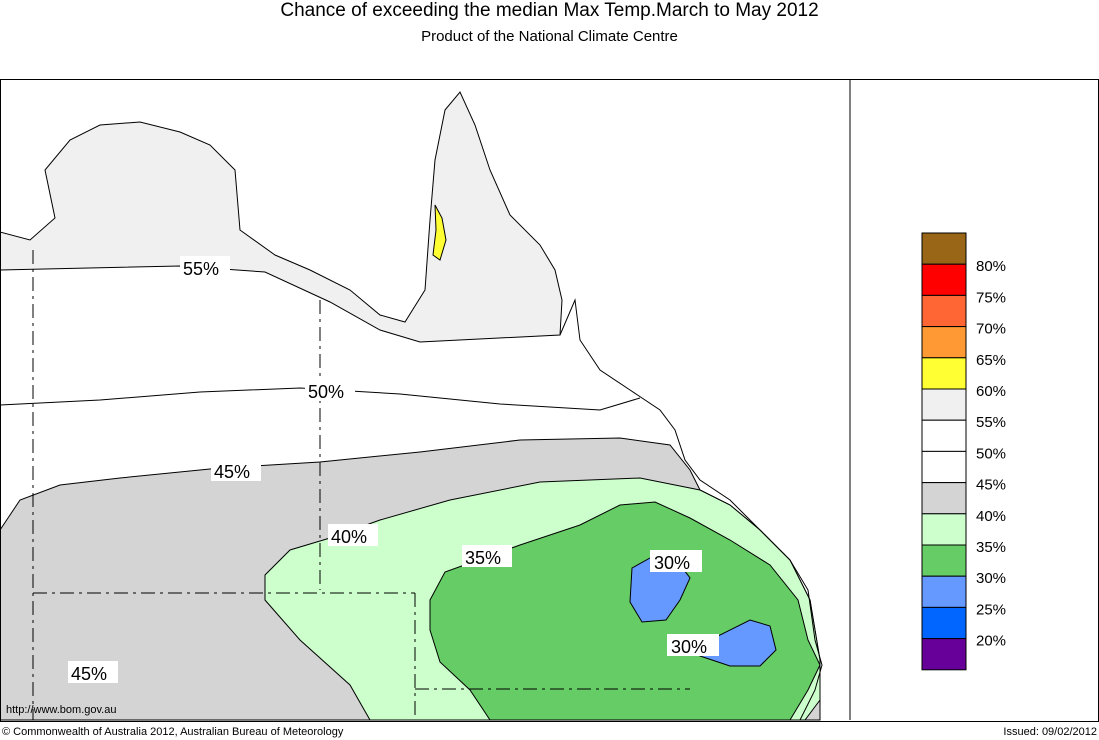 Image resolution: width=1099 pixels, height=740 pixels. Describe the element at coordinates (672, 563) in the screenshot. I see `label-30-a: 30%` at that location.